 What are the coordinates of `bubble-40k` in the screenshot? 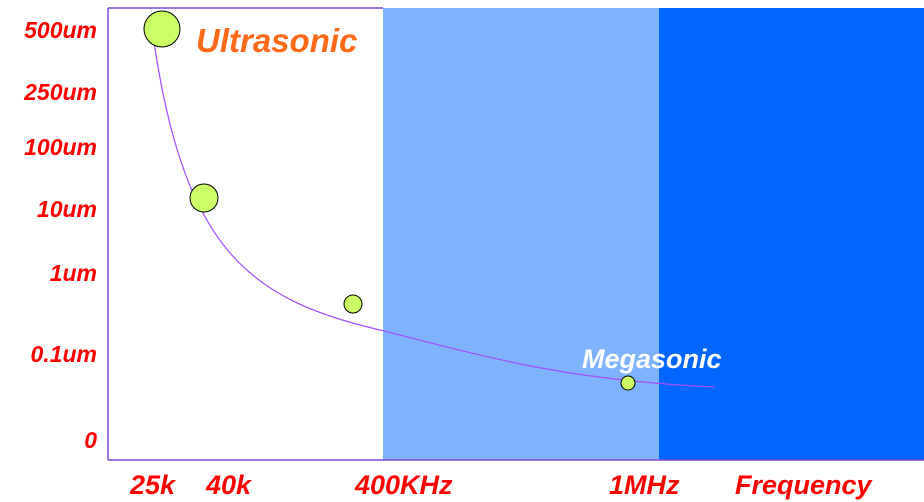 It's located at (204, 198).